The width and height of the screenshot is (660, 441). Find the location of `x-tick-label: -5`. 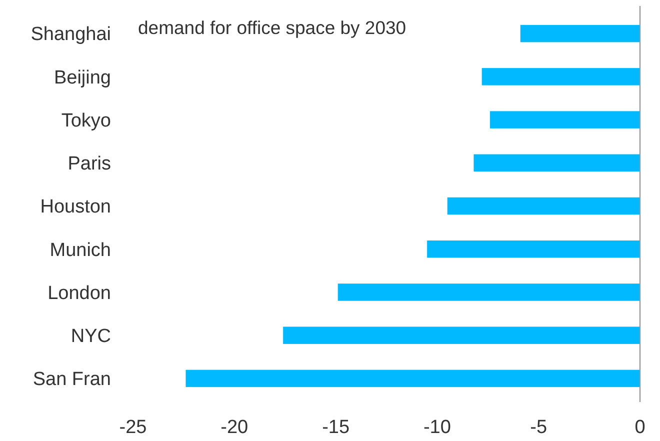

x-tick-label: -5 is located at coordinates (539, 427).